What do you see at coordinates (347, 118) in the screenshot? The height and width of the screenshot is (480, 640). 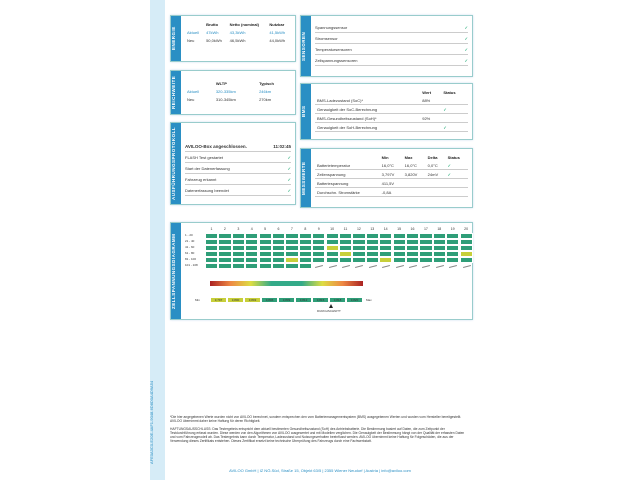 I see `row-label: BMS-Gesundheitszustand (SoH)*` at bounding box center [347, 118].